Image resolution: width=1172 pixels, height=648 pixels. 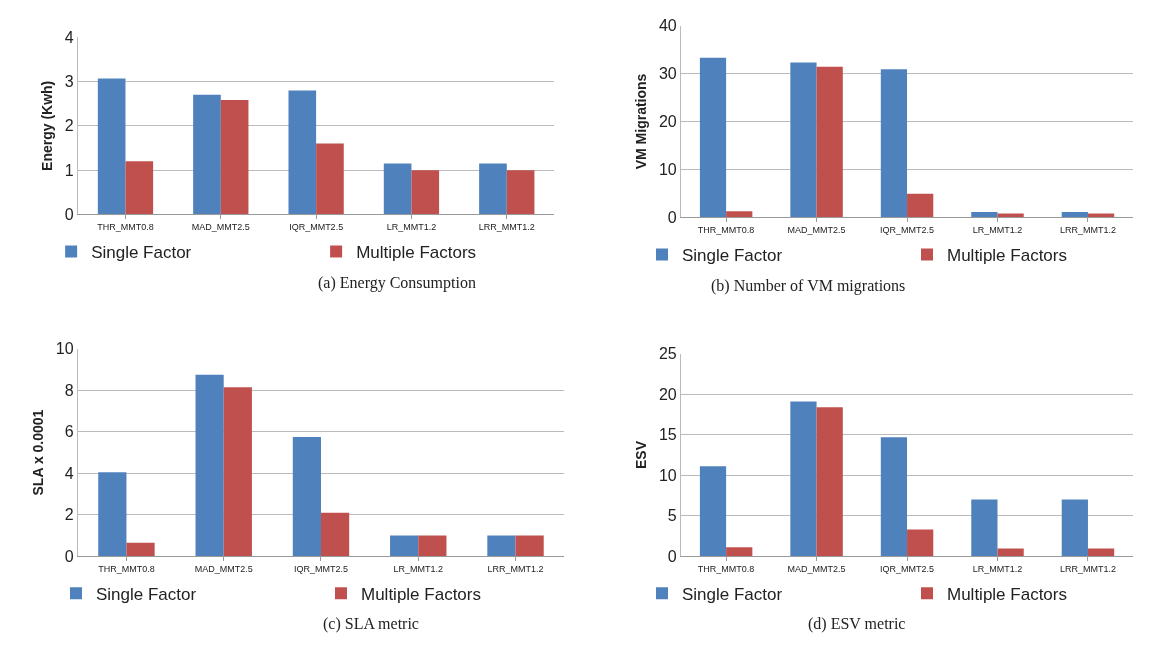 What do you see at coordinates (857, 624) in the screenshot?
I see `text: (d) ESV metric` at bounding box center [857, 624].